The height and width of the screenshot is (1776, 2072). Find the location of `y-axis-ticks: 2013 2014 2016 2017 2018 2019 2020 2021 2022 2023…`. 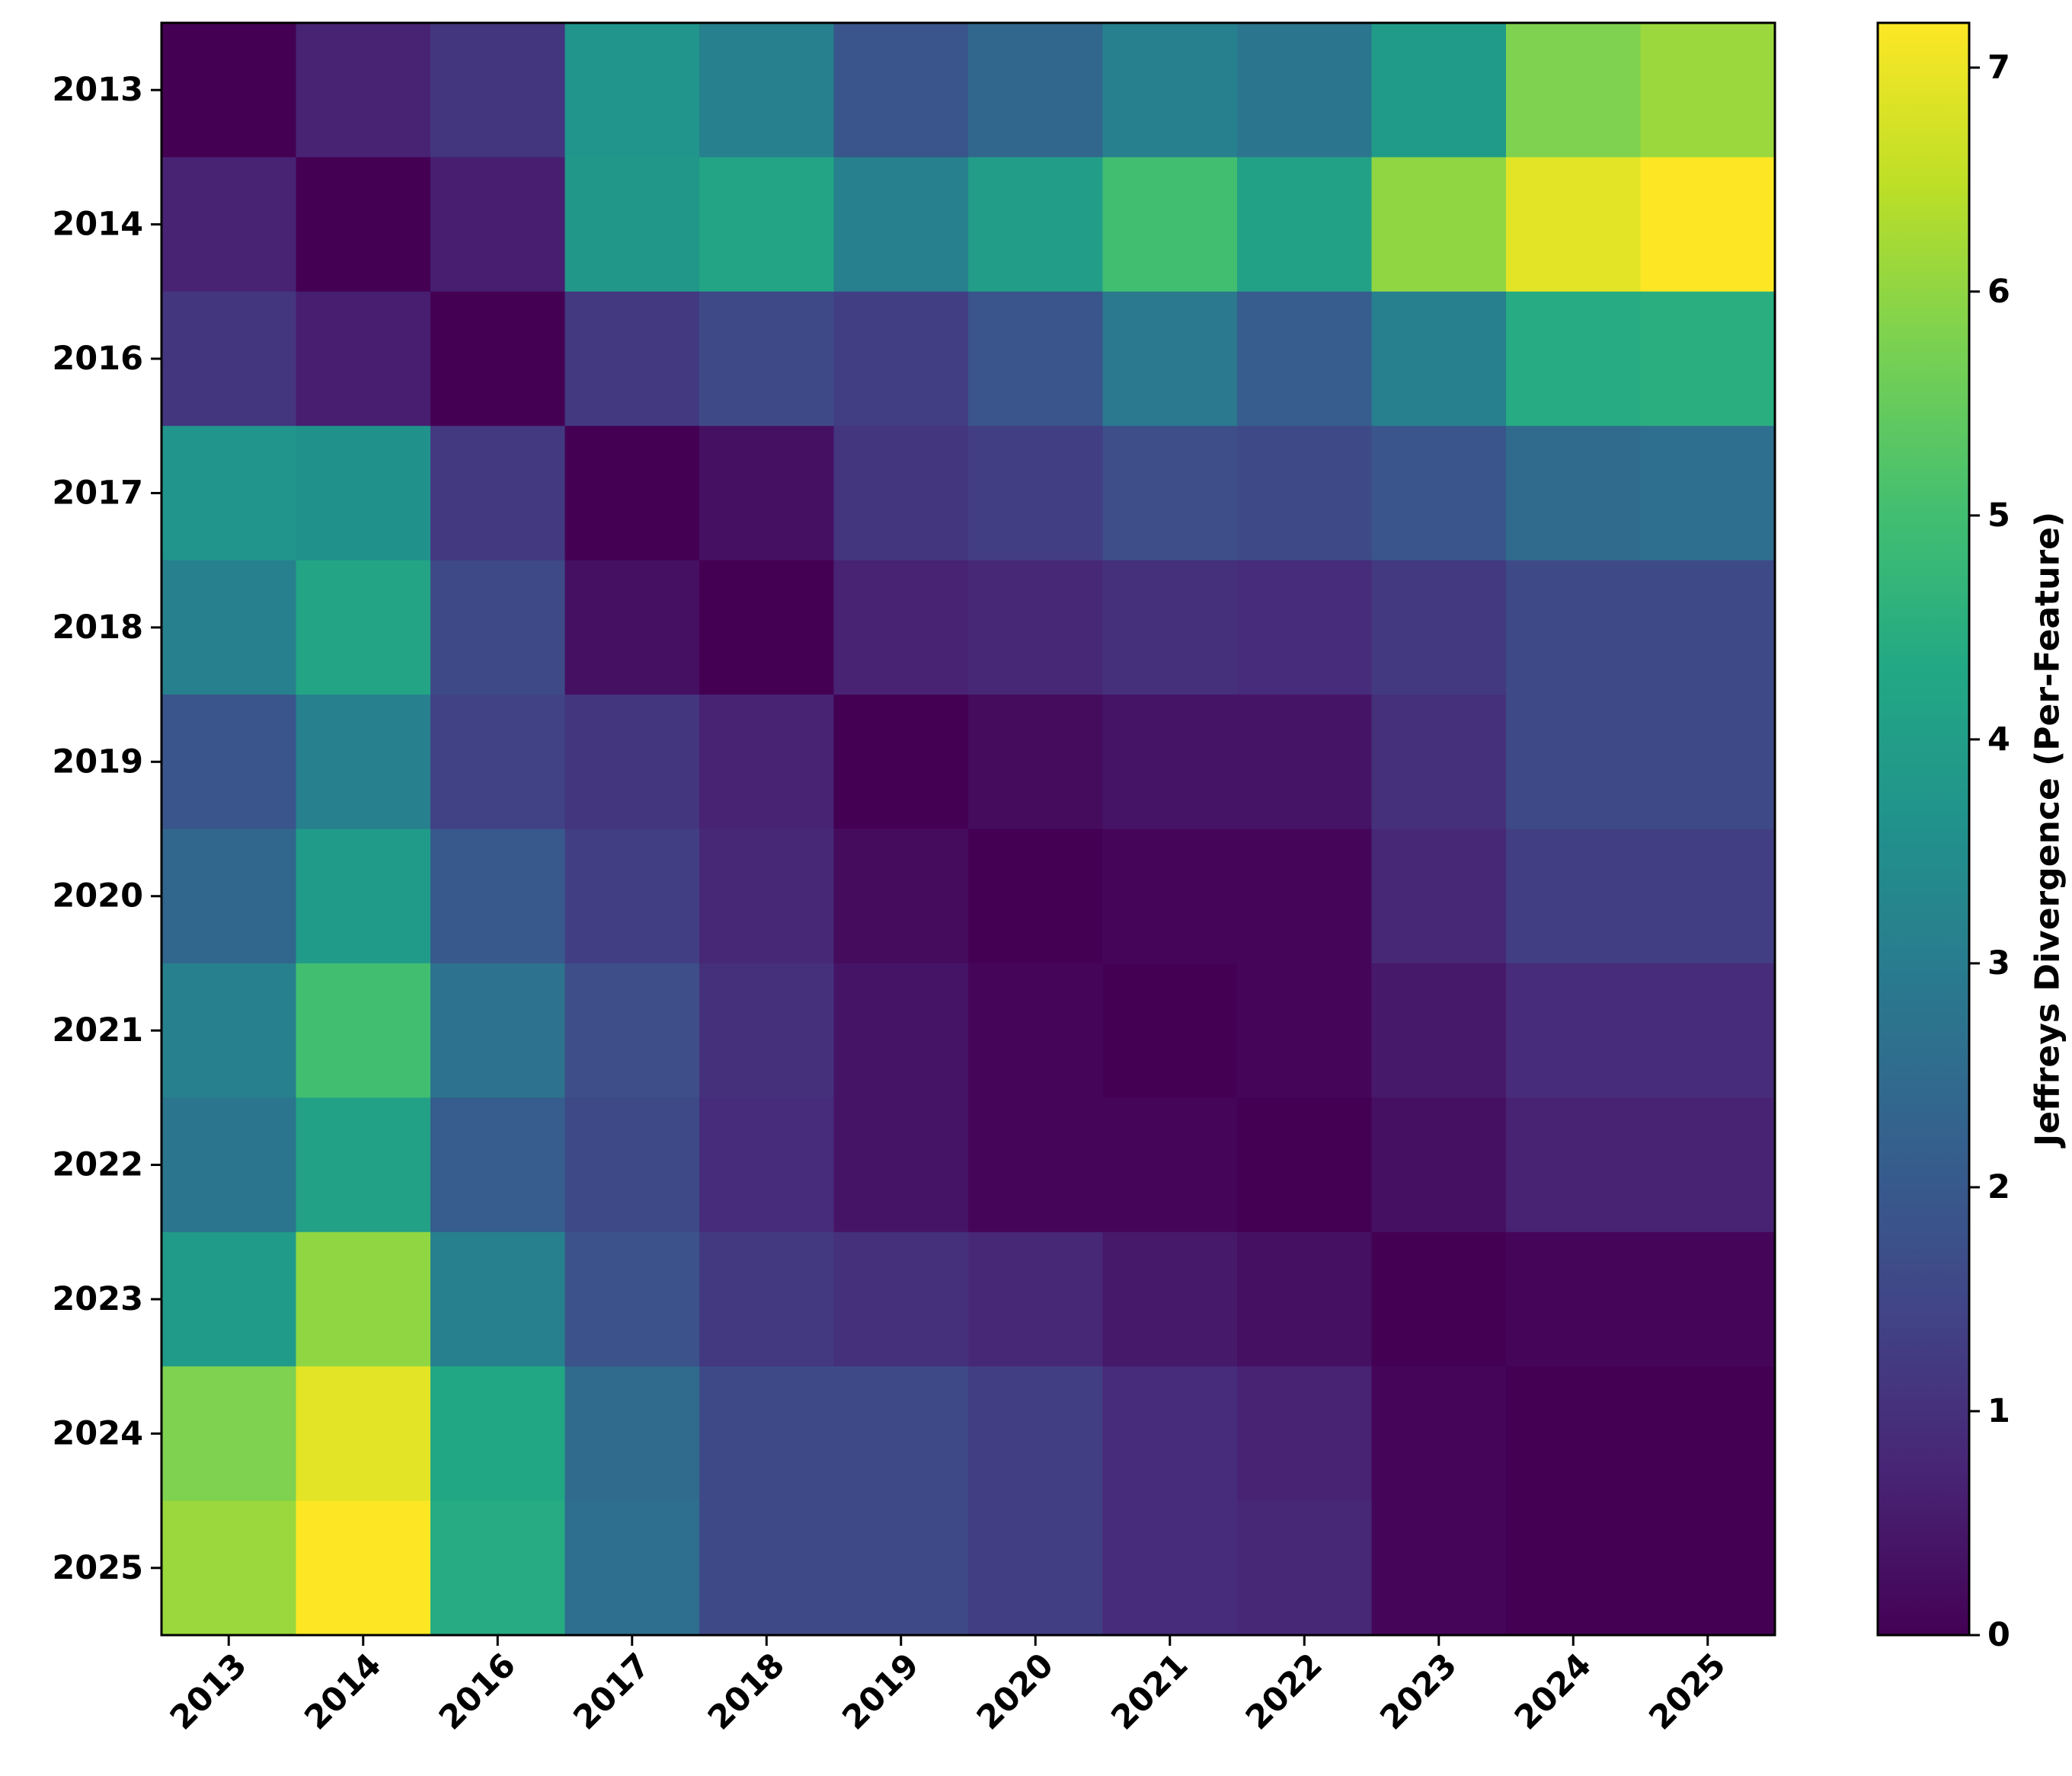

y-axis-ticks: 2013 2014 2016 2017 2018 2019 2020 2021 2022 2023… is located at coordinates (106, 829).